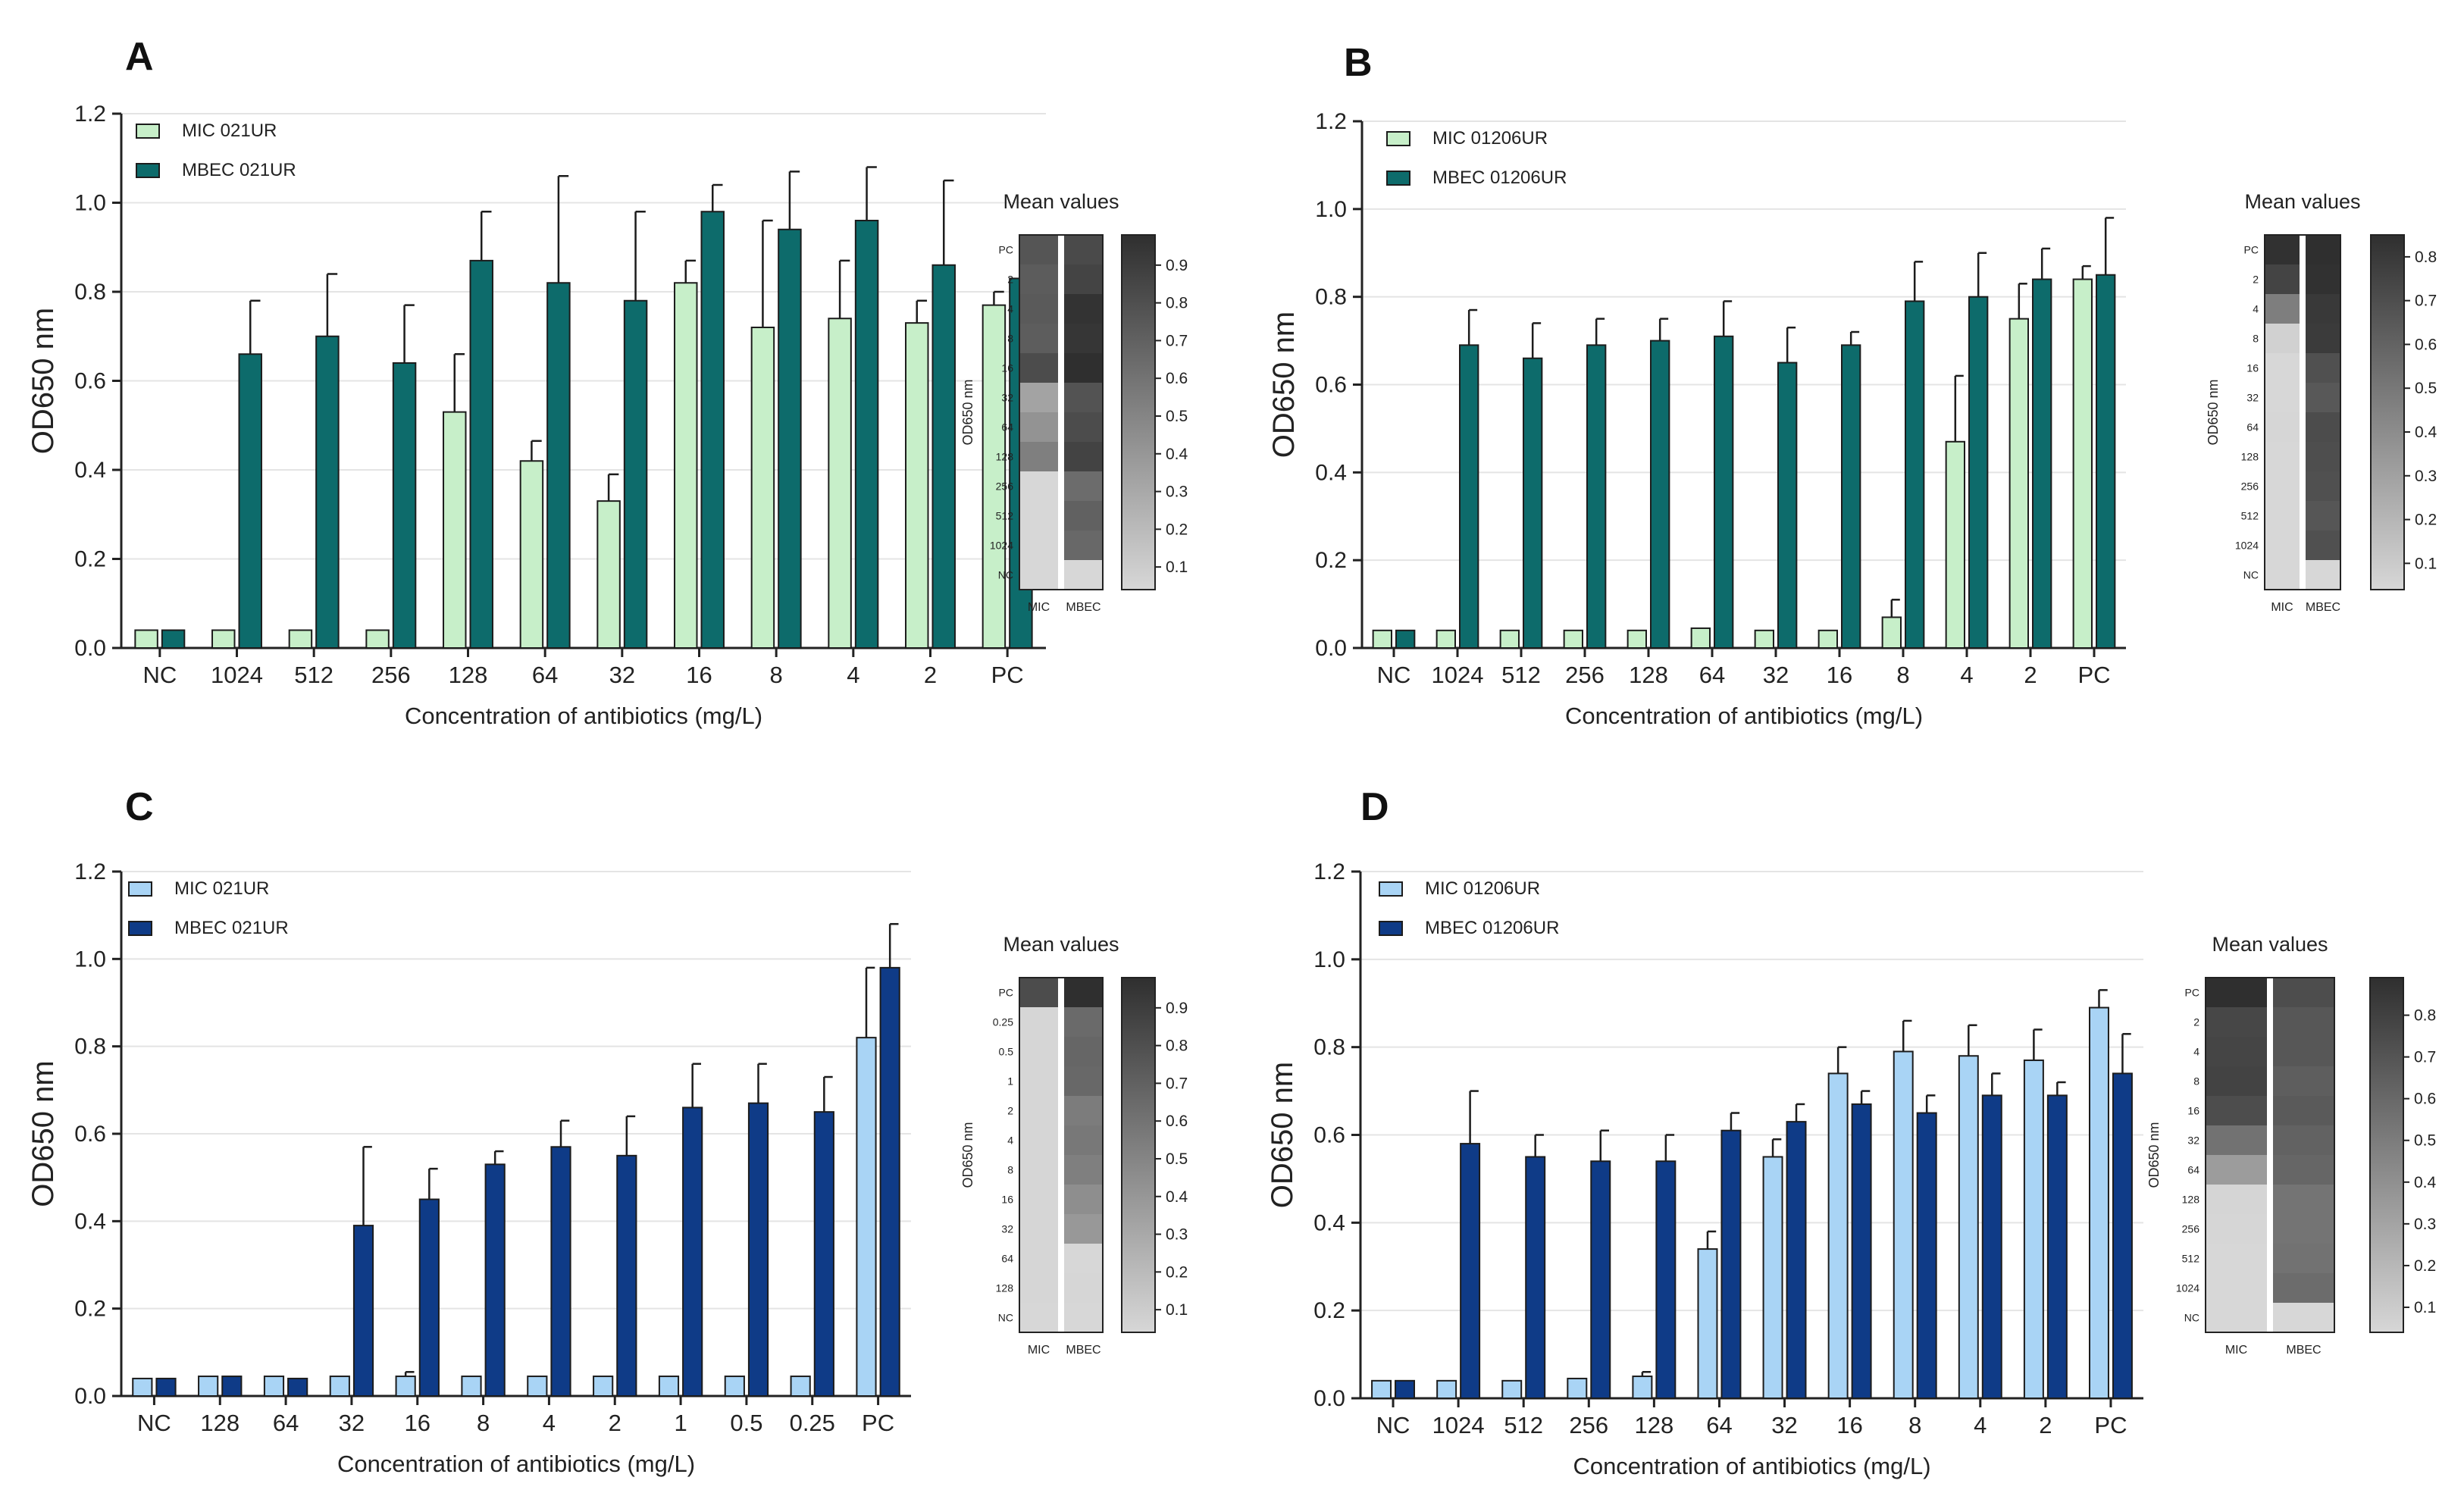 Image resolution: width=2464 pixels, height=1493 pixels. What do you see at coordinates (1039, 1350) in the screenshot?
I see `heatmap-column-label: MIC` at bounding box center [1039, 1350].